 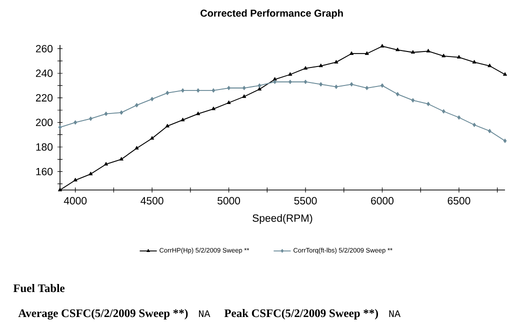 What do you see at coordinates (152, 200) in the screenshot?
I see `x-tick-label: 4500` at bounding box center [152, 200].